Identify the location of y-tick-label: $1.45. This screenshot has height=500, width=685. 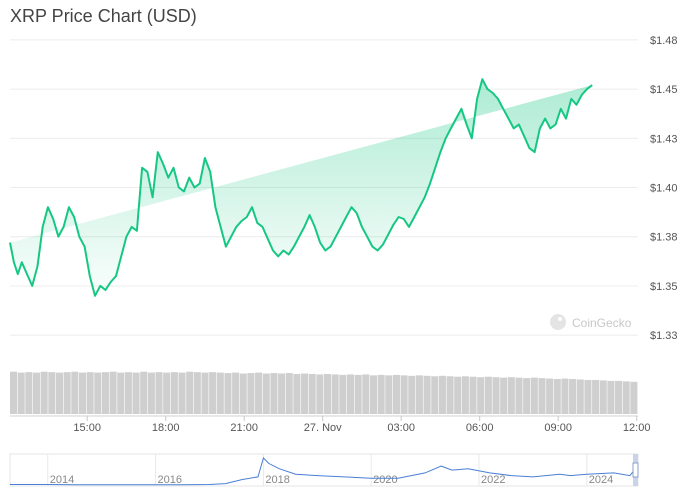
(664, 90).